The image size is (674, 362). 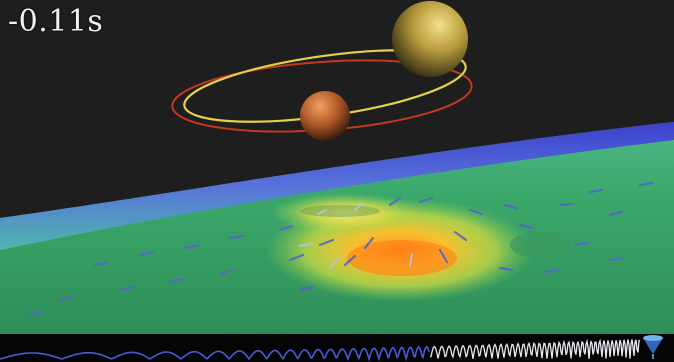 What do you see at coordinates (535, 349) in the screenshot?
I see `waveform-chirp` at bounding box center [535, 349].